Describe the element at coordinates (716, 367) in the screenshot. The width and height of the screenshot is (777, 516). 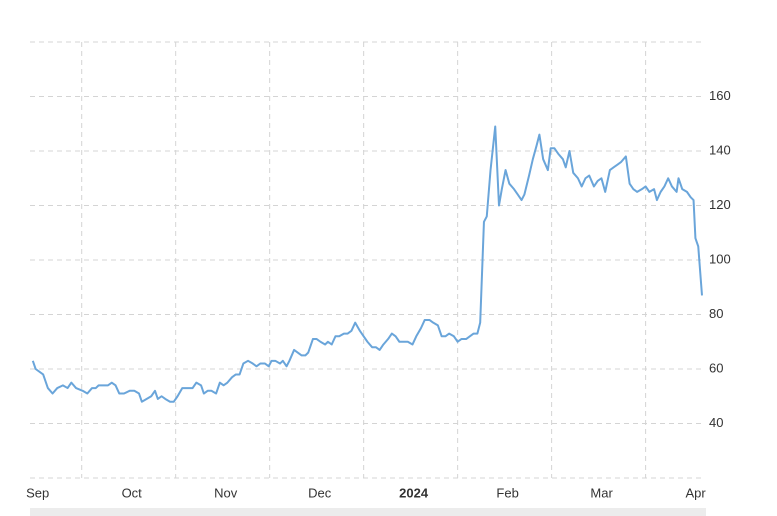
I see `y-tick-label: 60` at that location.